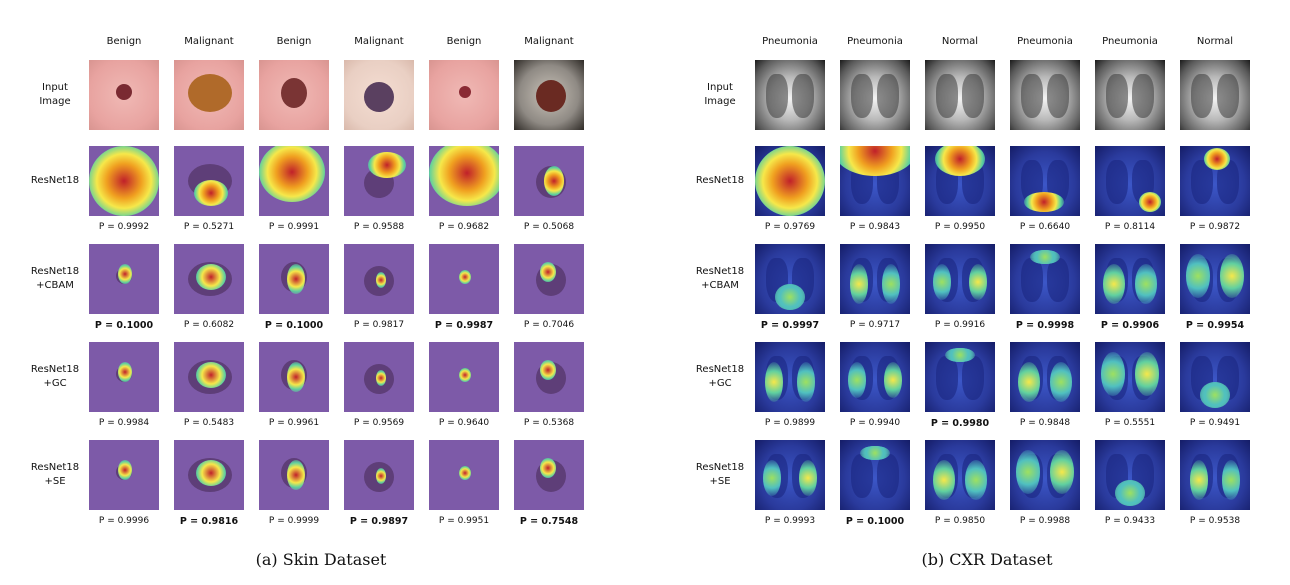  I want to click on skin-probability-label: P = 0.9991, so click(294, 227).